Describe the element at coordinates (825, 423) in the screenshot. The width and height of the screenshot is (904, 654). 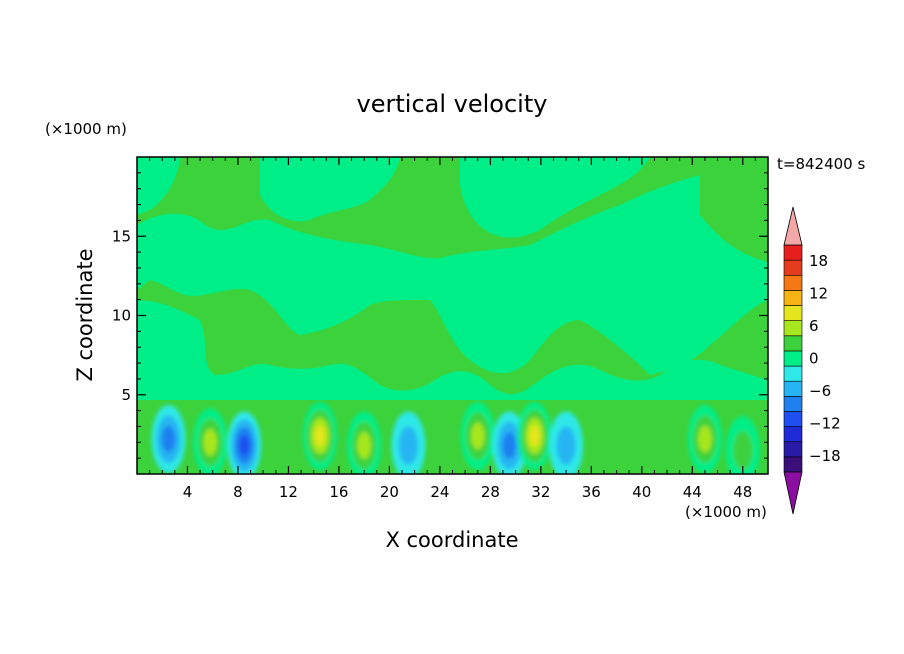
I see `colorbar-label-5: −12` at that location.